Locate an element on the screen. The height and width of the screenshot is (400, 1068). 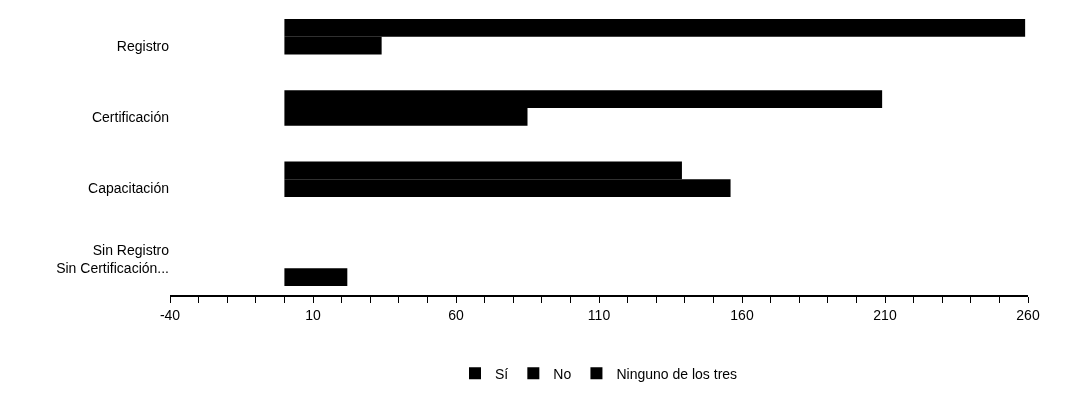
y-tick-label: Capacitación is located at coordinates (128, 188).